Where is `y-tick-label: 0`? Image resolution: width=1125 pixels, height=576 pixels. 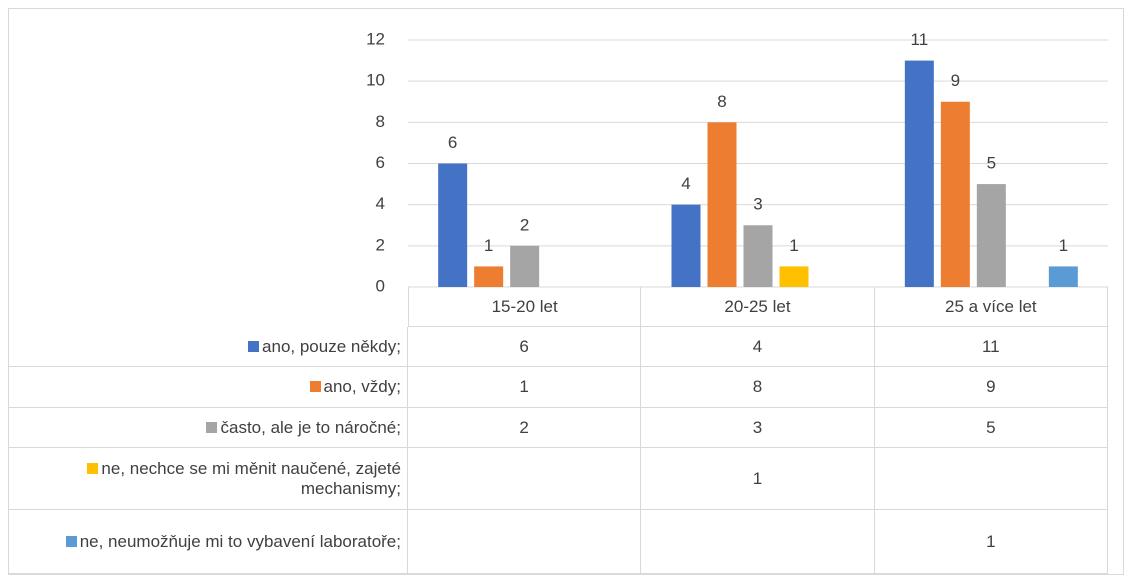 y-tick-label: 0 is located at coordinates (380, 285).